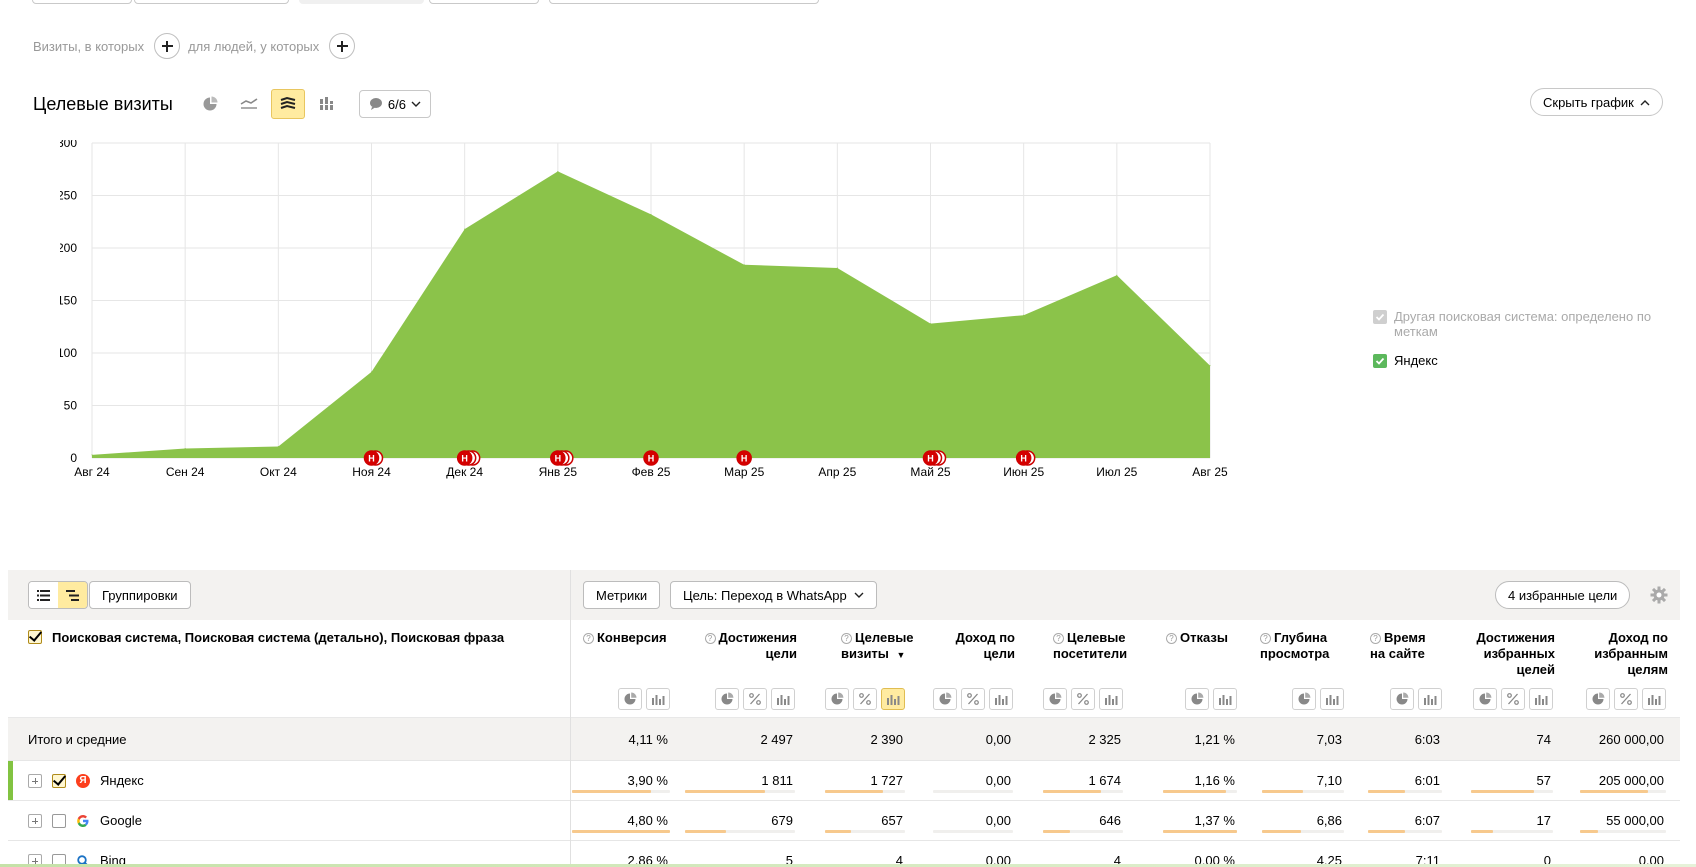 The height and width of the screenshot is (867, 1696). I want to click on column-header: ? Целевые посетители, so click(1090, 646).